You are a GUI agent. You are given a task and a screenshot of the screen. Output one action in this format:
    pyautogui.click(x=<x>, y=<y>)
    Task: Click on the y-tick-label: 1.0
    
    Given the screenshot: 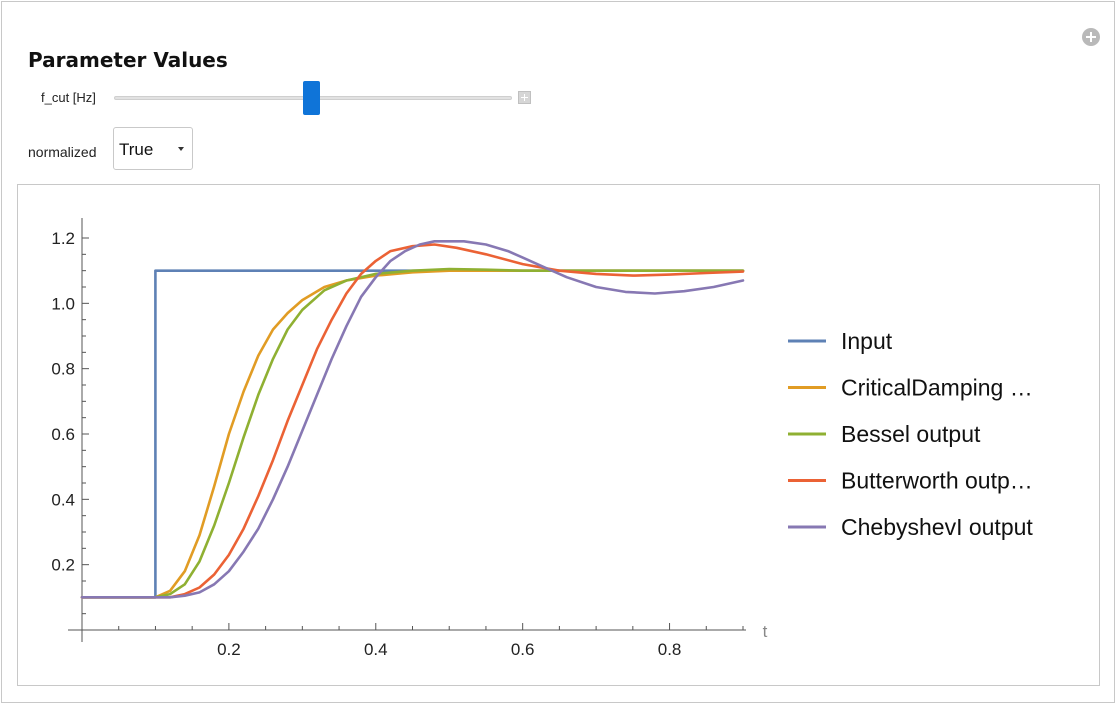 What is the action you would take?
    pyautogui.click(x=63, y=303)
    